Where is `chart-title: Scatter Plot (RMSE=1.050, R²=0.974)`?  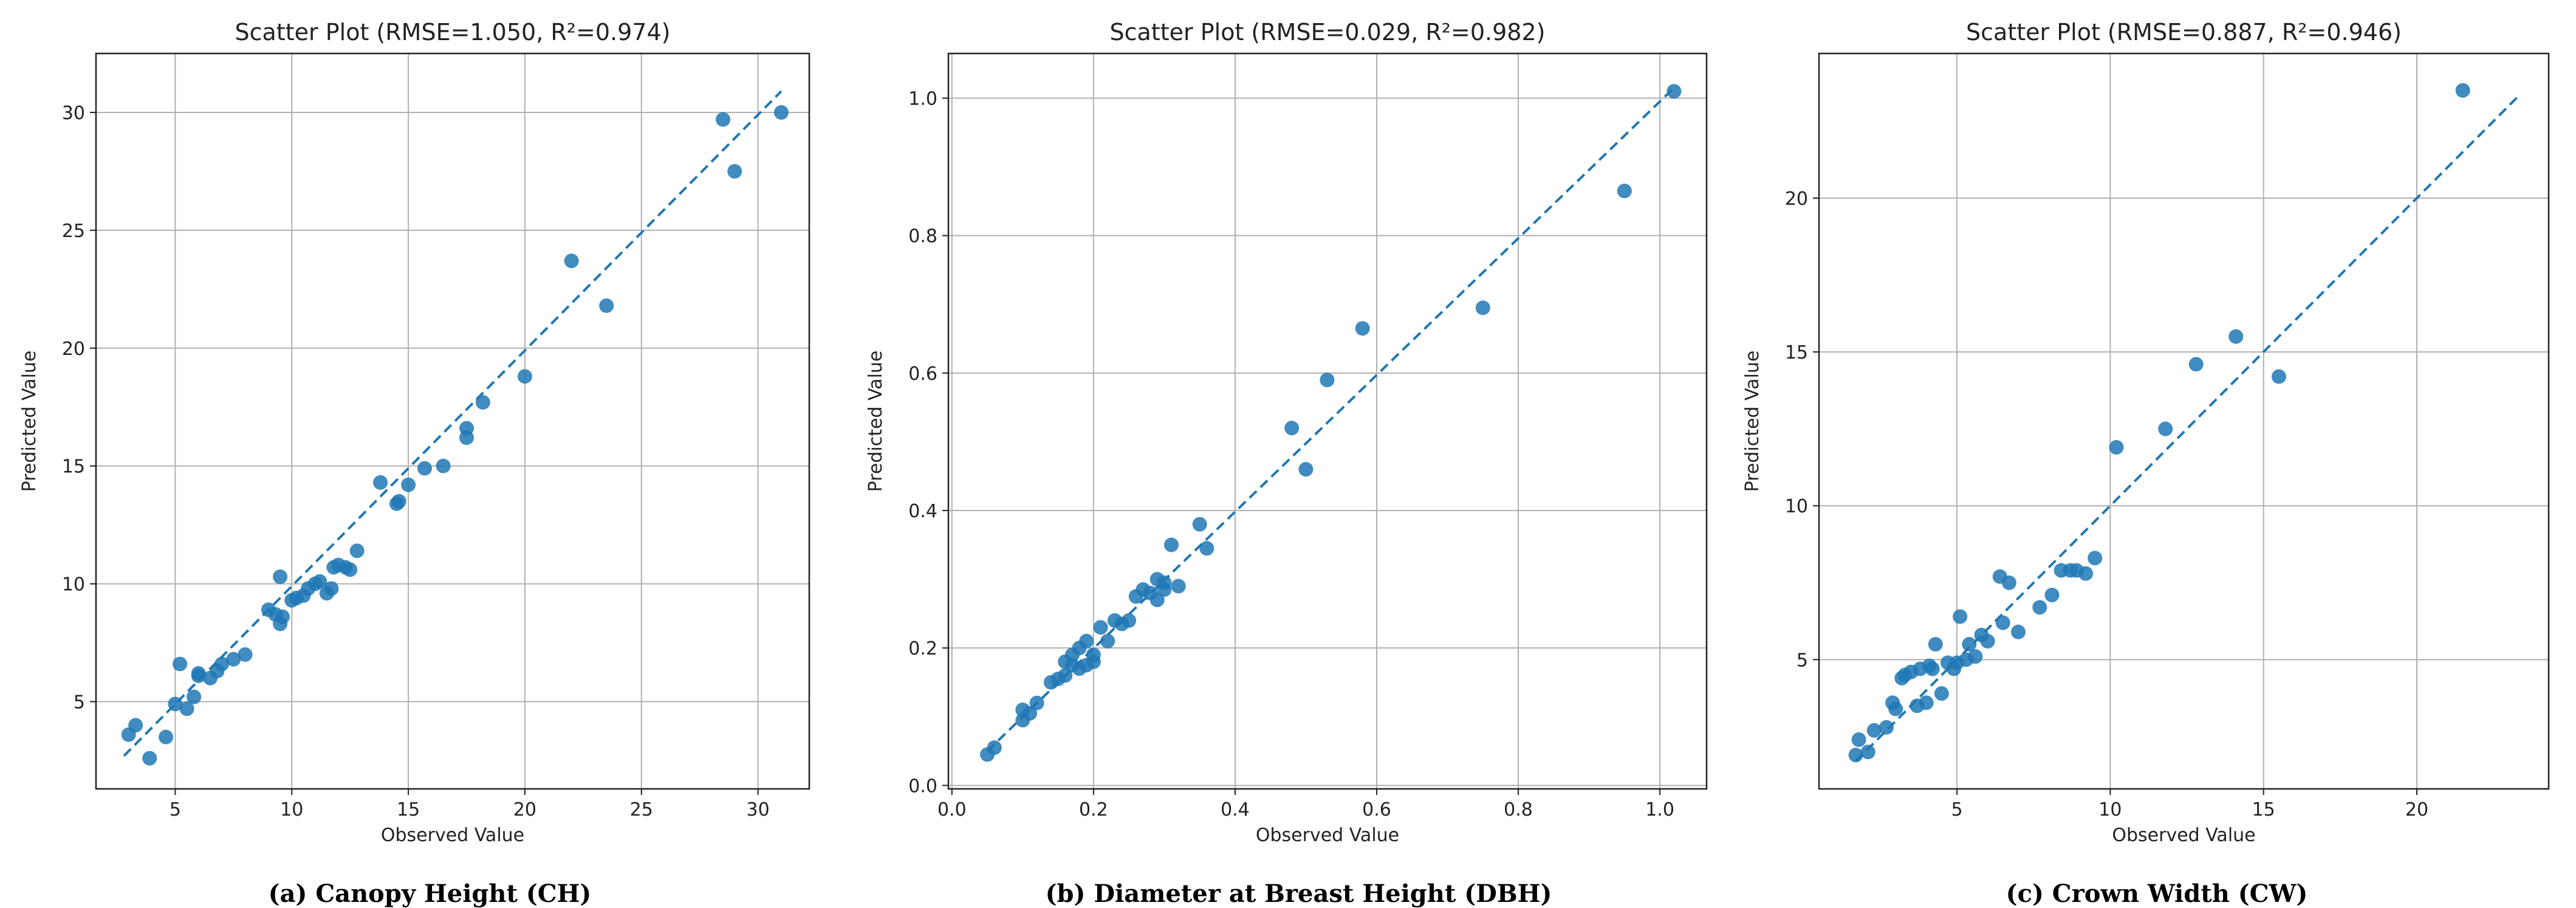 chart-title: Scatter Plot (RMSE=1.050, R²=0.974) is located at coordinates (453, 32).